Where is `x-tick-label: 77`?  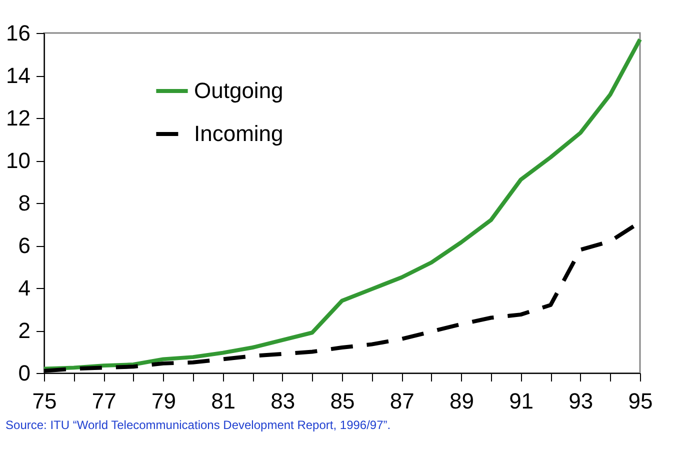 x-tick-label: 77 is located at coordinates (104, 401).